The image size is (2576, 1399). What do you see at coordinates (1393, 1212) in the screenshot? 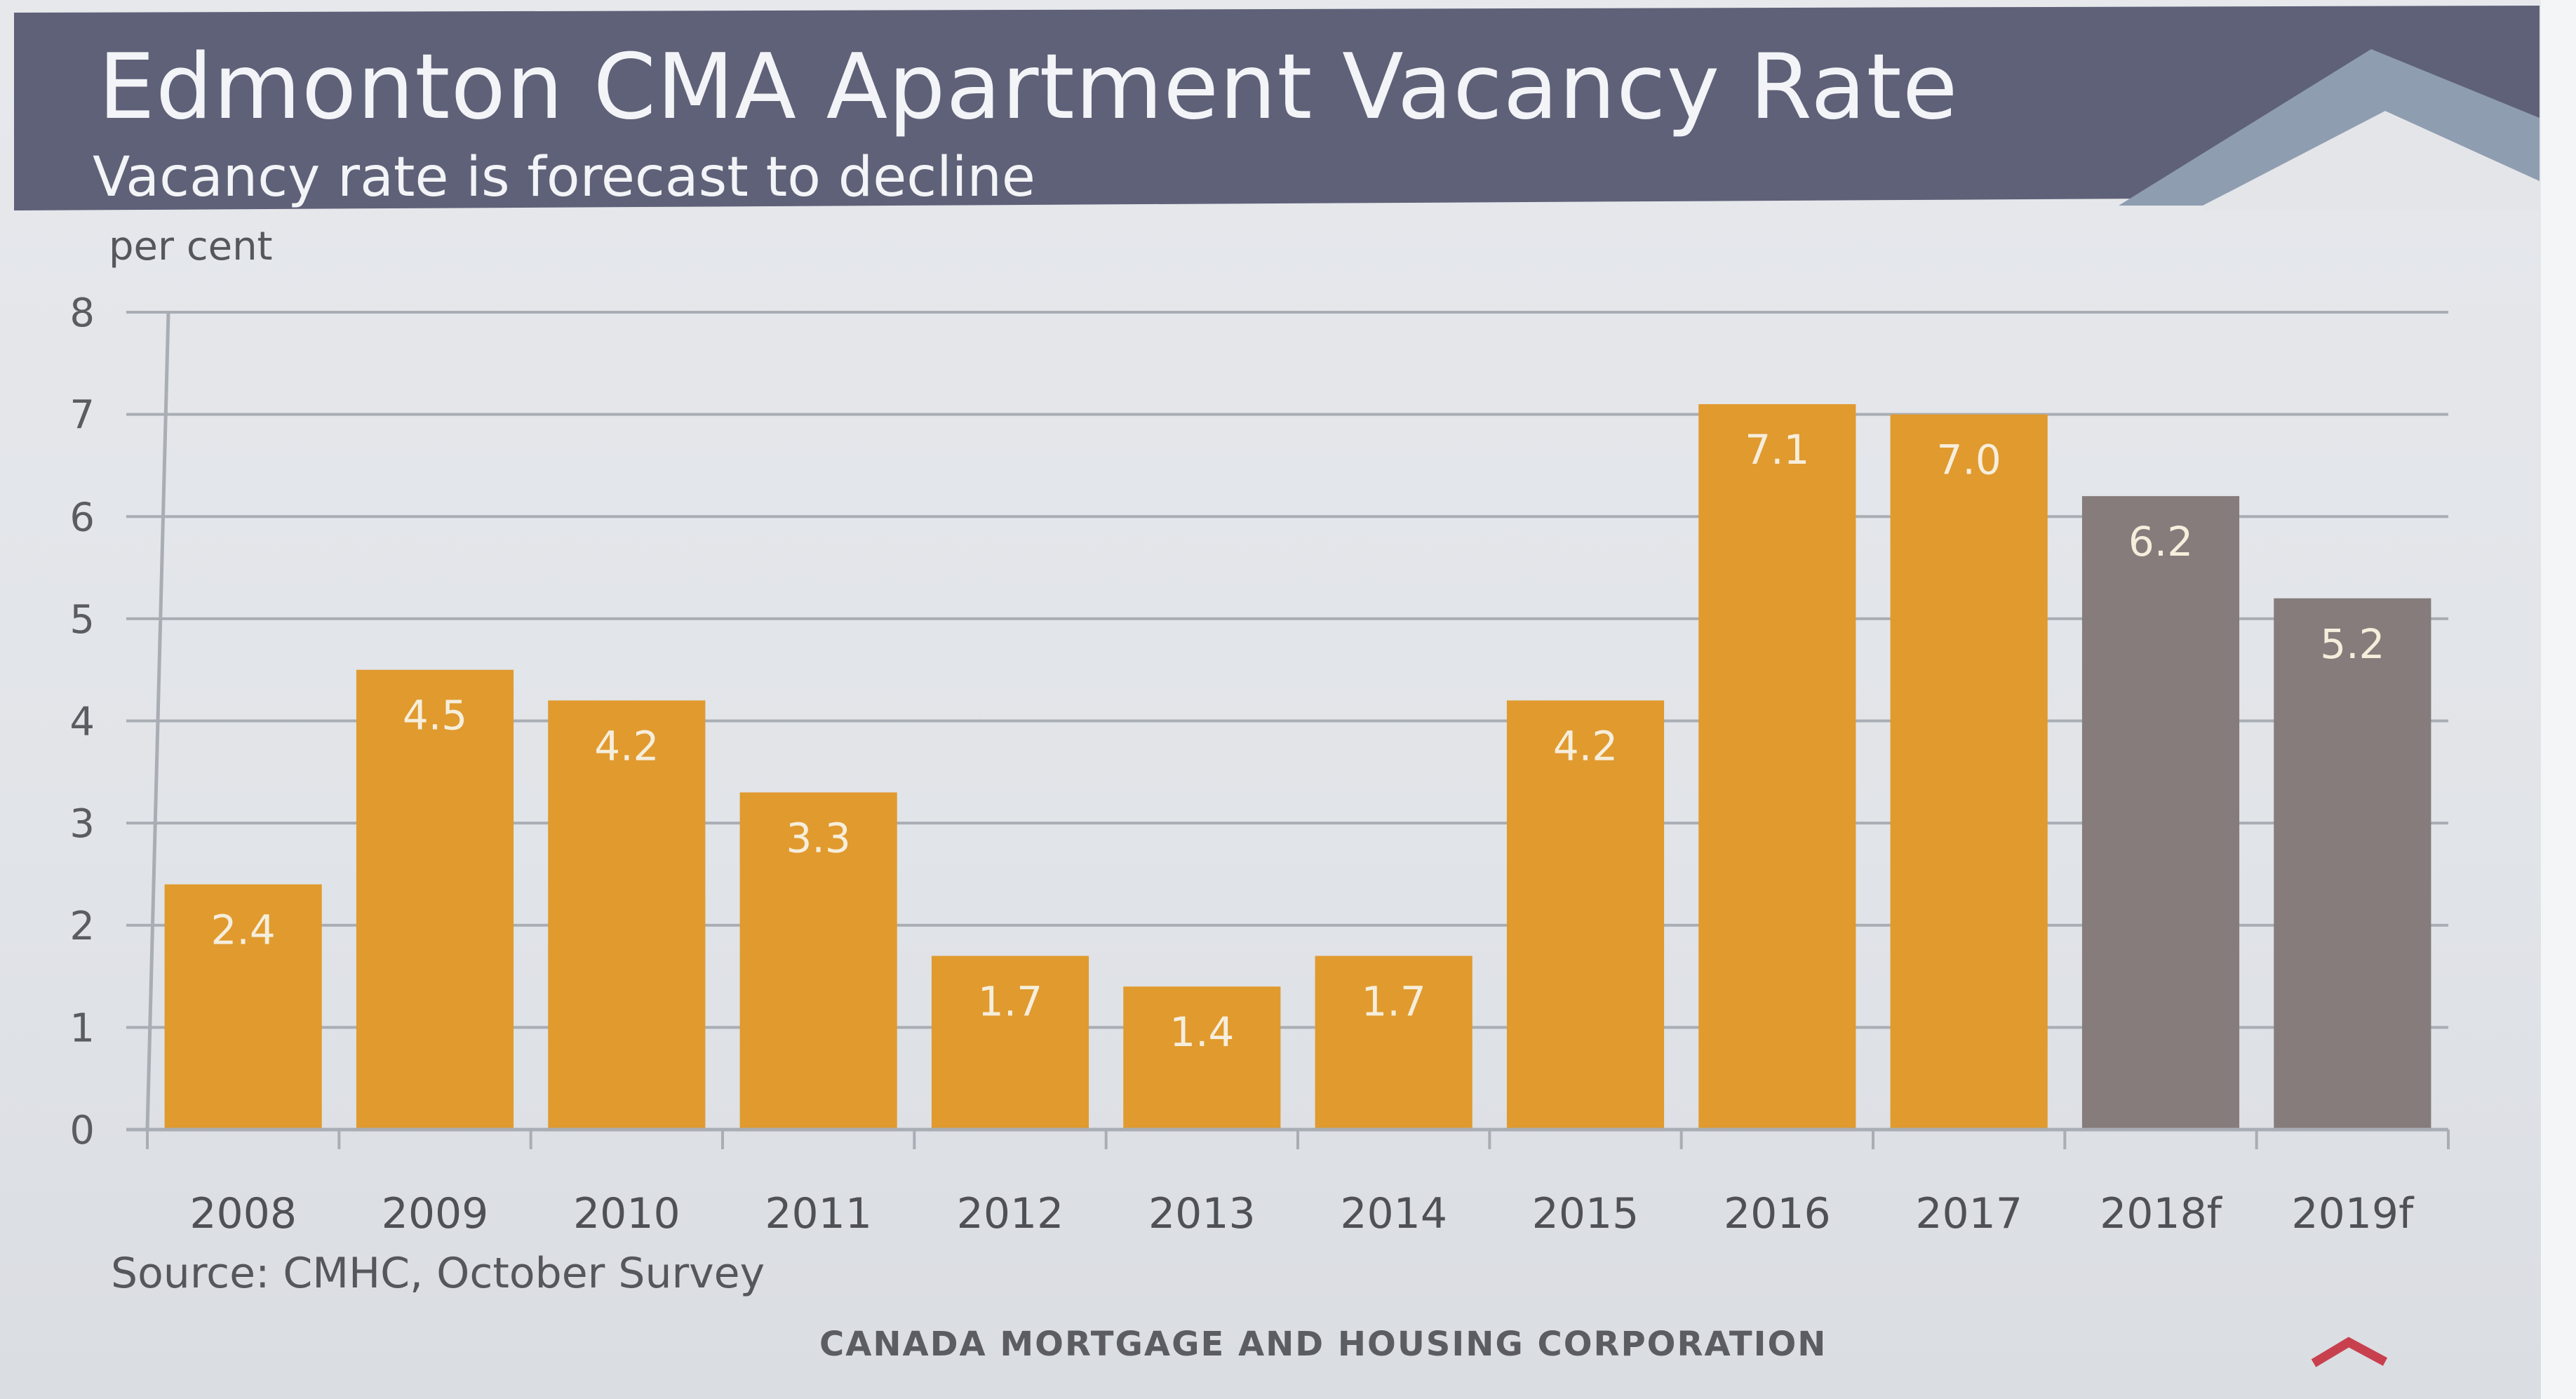
I see `x-tick-label: 2014` at bounding box center [1393, 1212].